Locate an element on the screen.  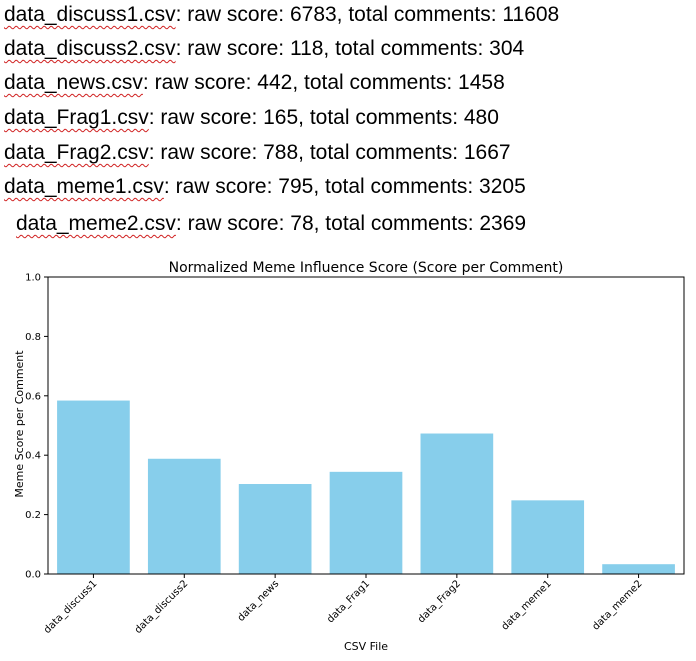
x-tick-label: data_news is located at coordinates (259, 601).